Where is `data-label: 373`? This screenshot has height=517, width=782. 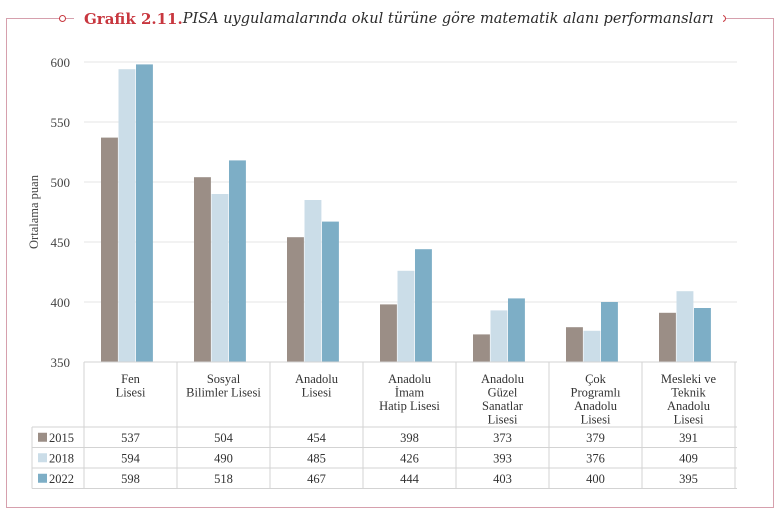
data-label: 373 is located at coordinates (502, 438).